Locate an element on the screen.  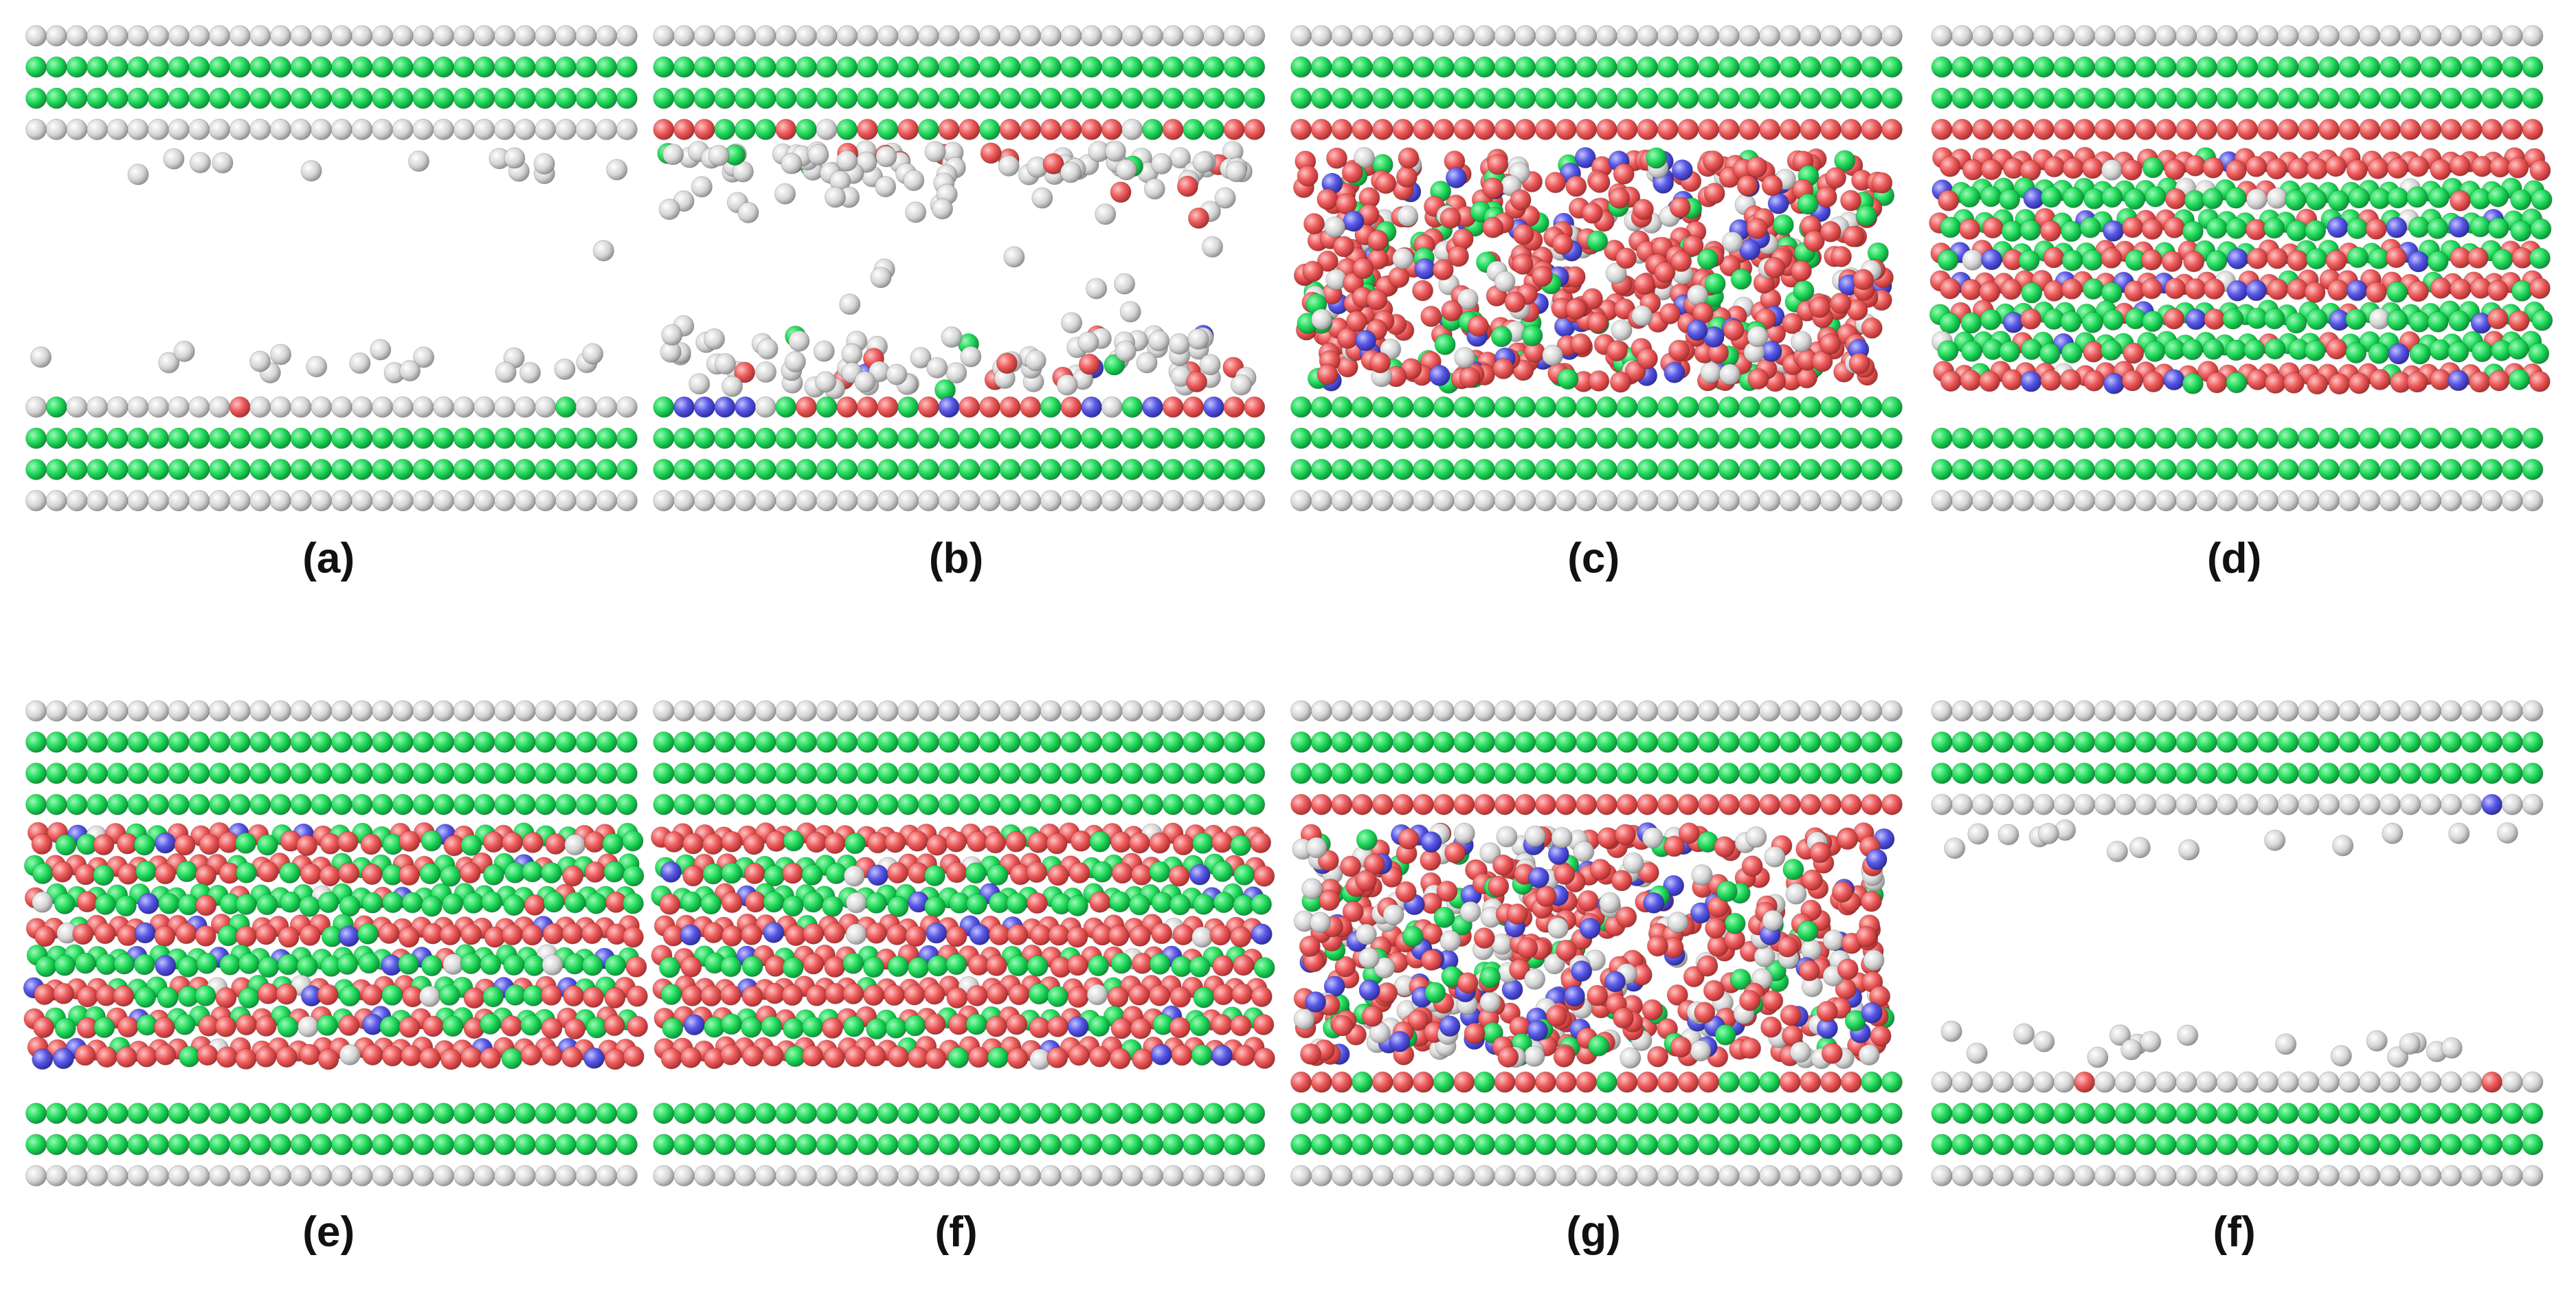
panel-label: (c) is located at coordinates (1593, 559).